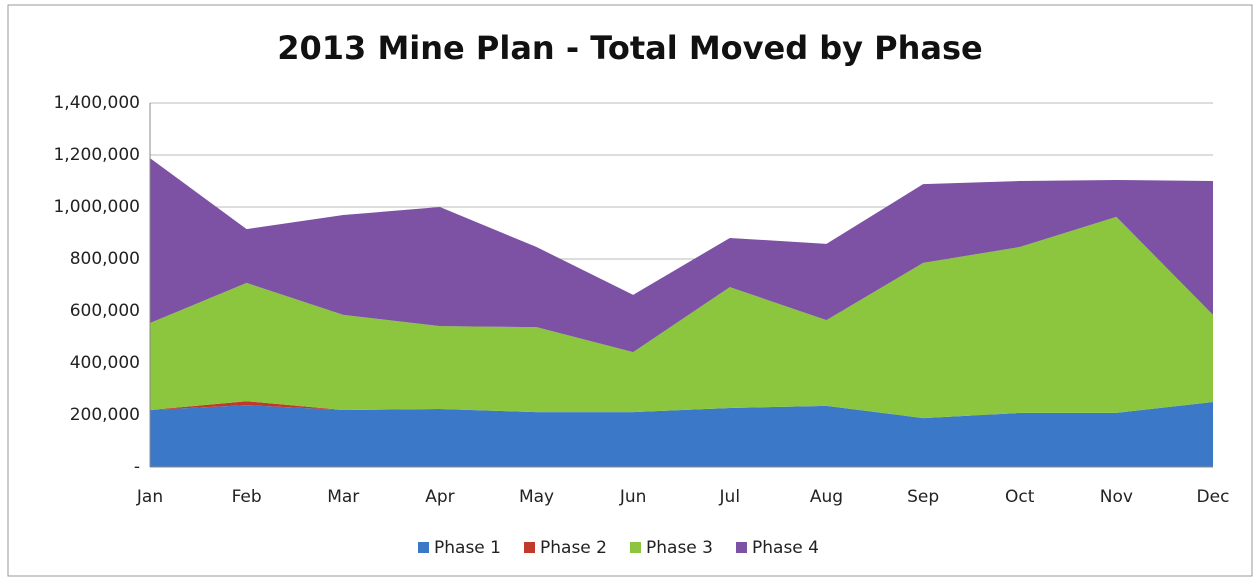 Image resolution: width=1260 pixels, height=581 pixels. What do you see at coordinates (679, 548) in the screenshot?
I see `legend-label: Phase 3` at bounding box center [679, 548].